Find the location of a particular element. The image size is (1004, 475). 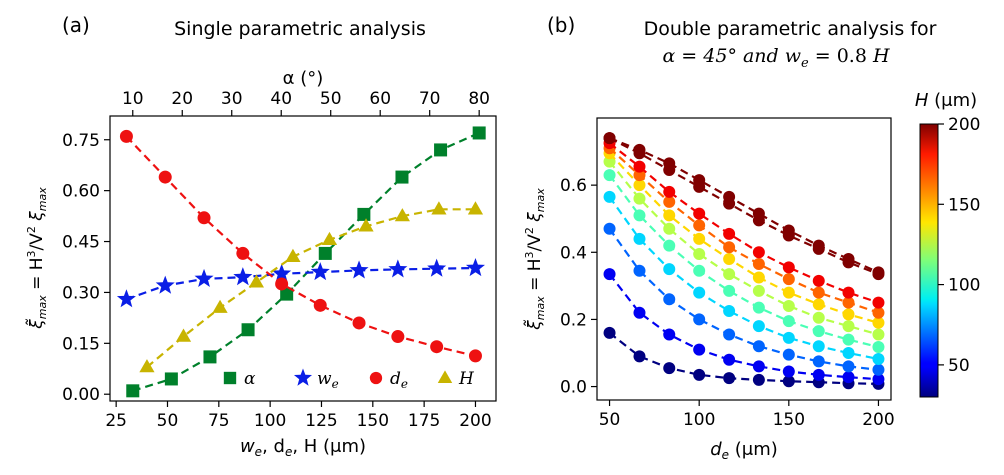

series-line-H = 87 μm is located at coordinates (743, 278).